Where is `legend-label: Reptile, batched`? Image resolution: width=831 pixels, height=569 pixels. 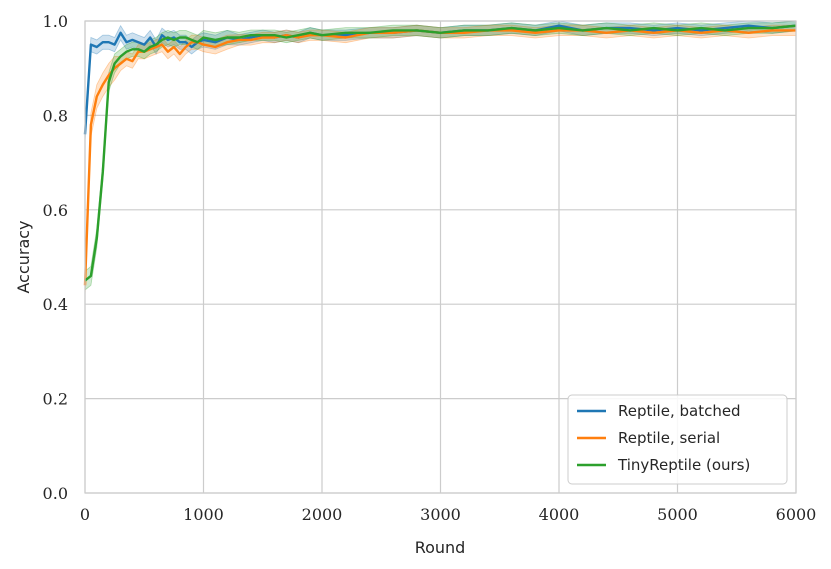 legend-label: Reptile, batched is located at coordinates (679, 411).